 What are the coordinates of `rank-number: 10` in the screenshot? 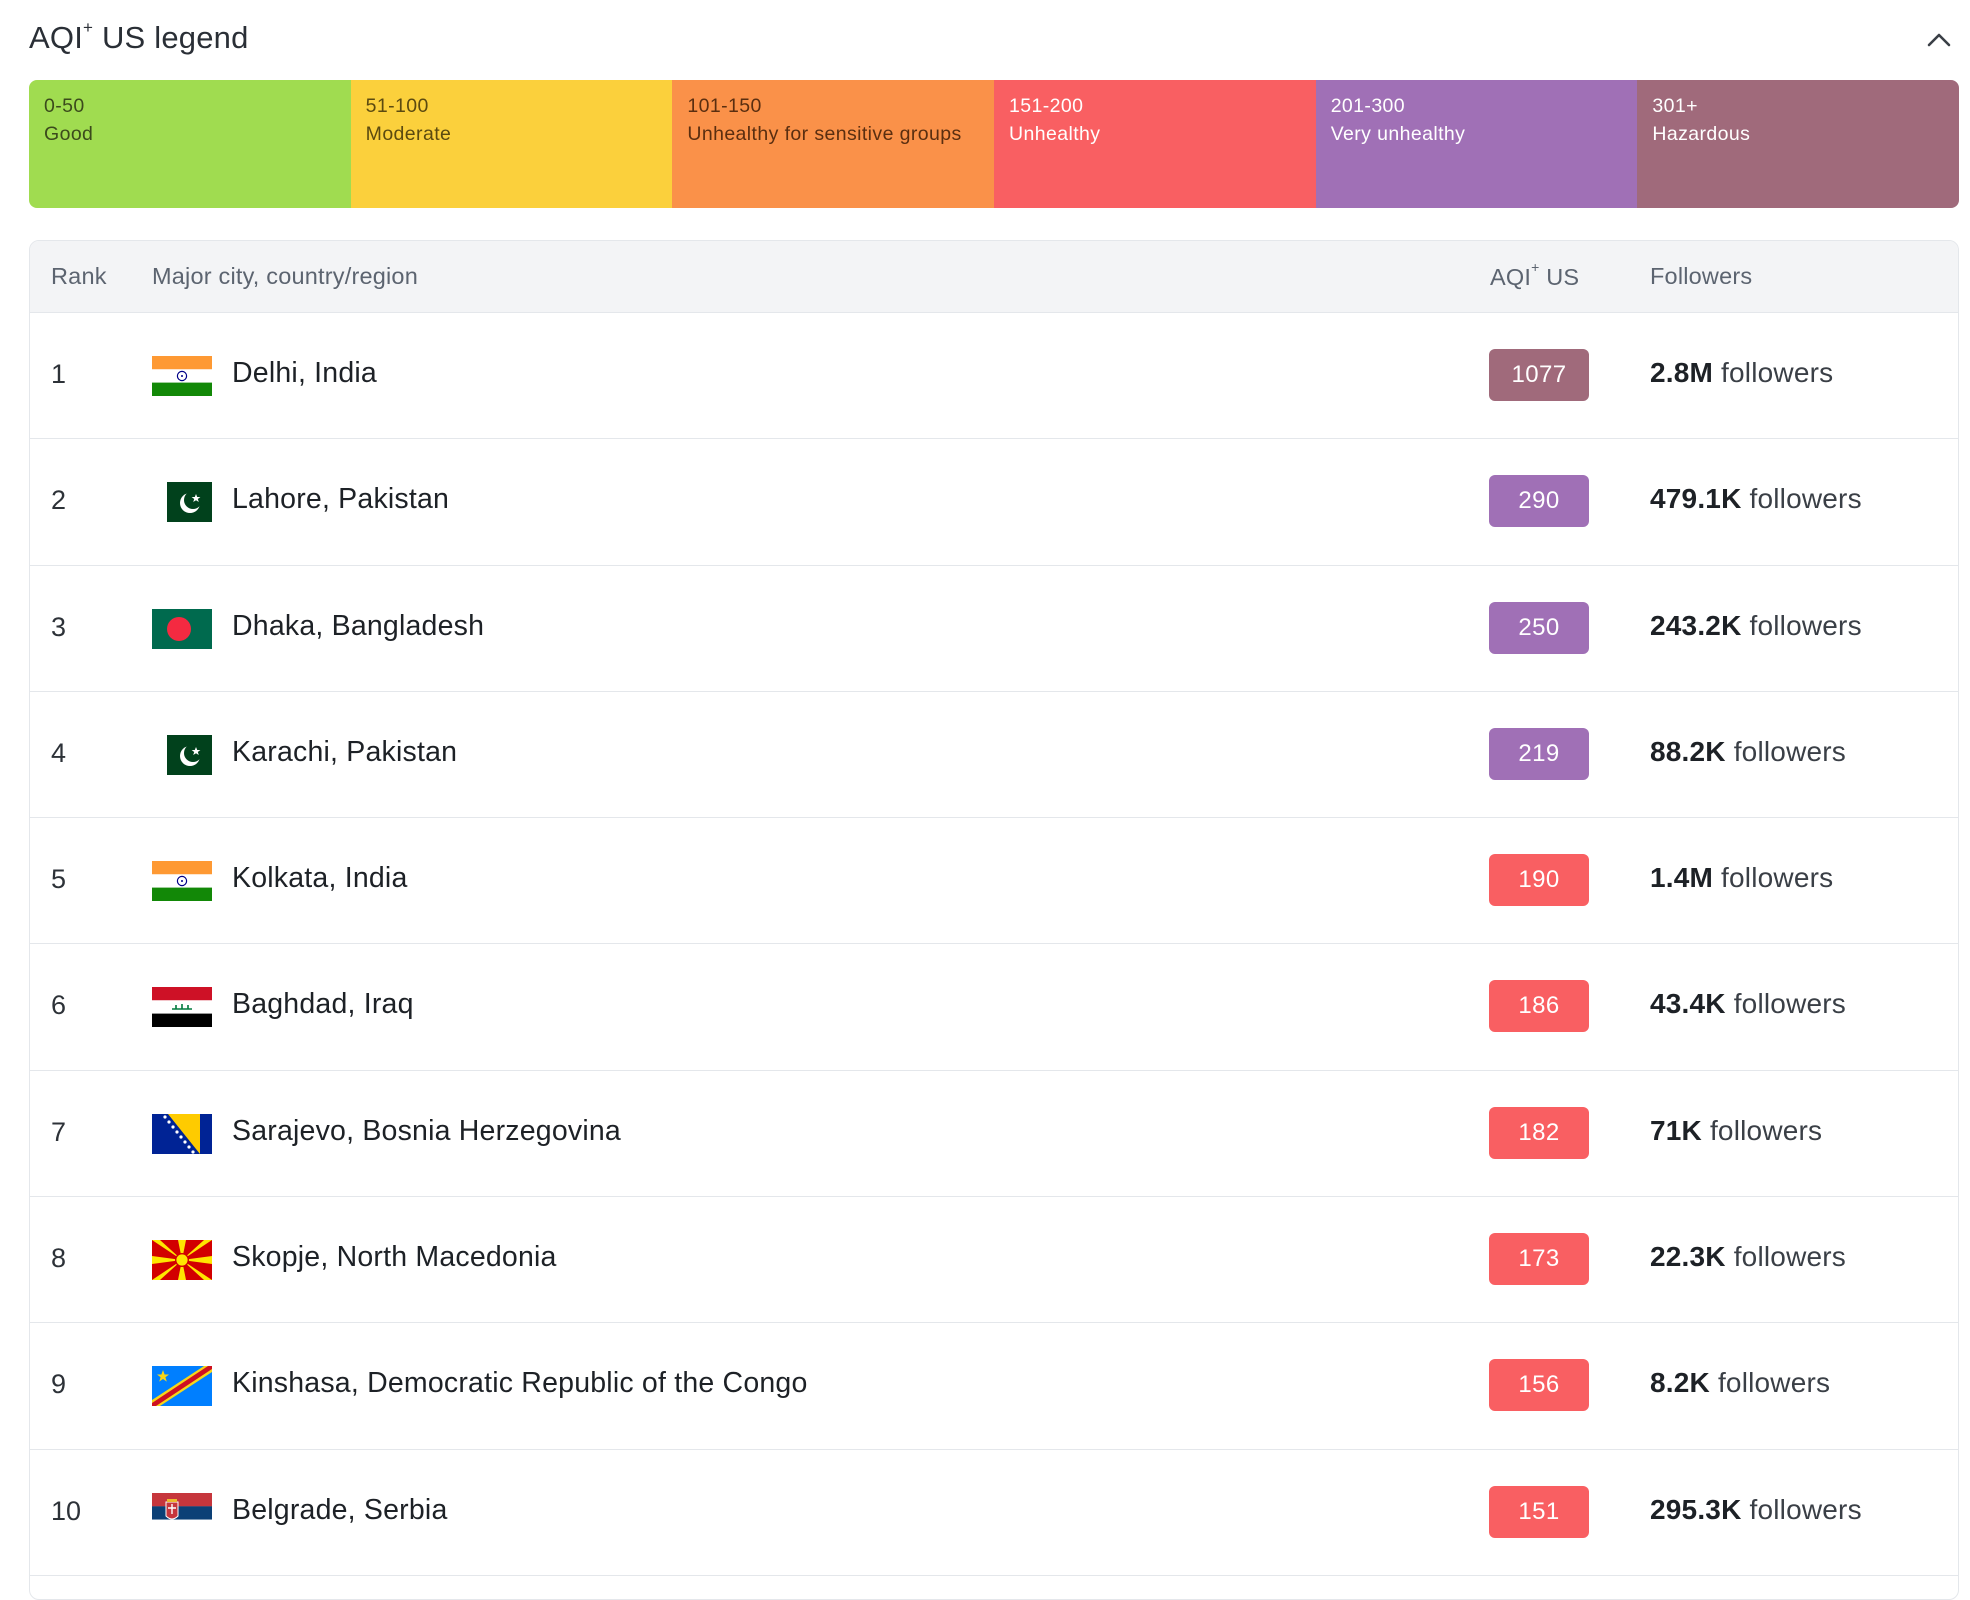 It's located at (66, 1510).